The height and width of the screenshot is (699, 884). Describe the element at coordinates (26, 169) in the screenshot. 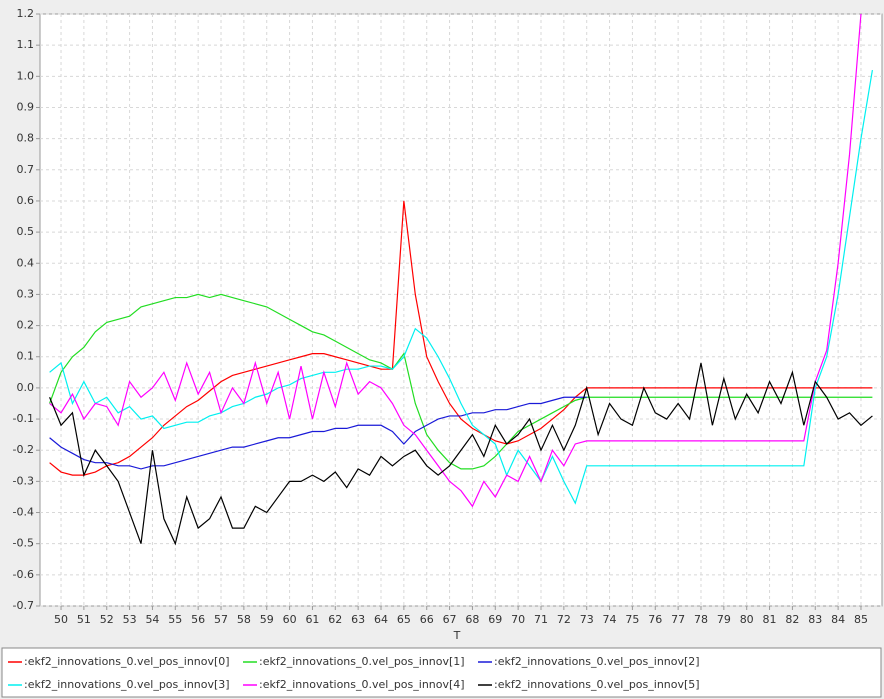

I see `y-tick-label: 0.7` at that location.